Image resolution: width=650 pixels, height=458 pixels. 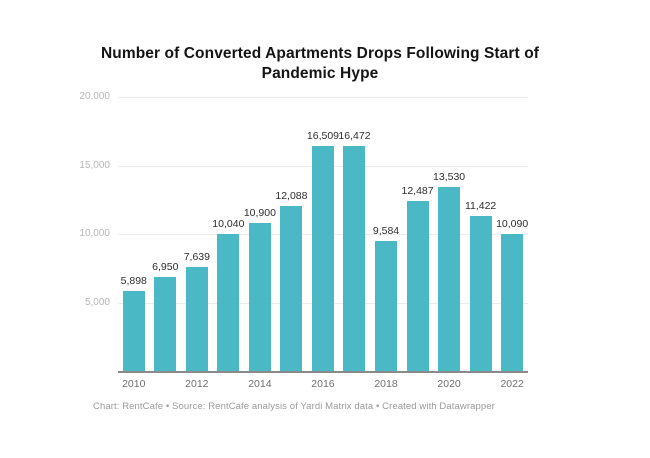 What do you see at coordinates (165, 266) in the screenshot?
I see `bar-value-label-2011: 6,950` at bounding box center [165, 266].